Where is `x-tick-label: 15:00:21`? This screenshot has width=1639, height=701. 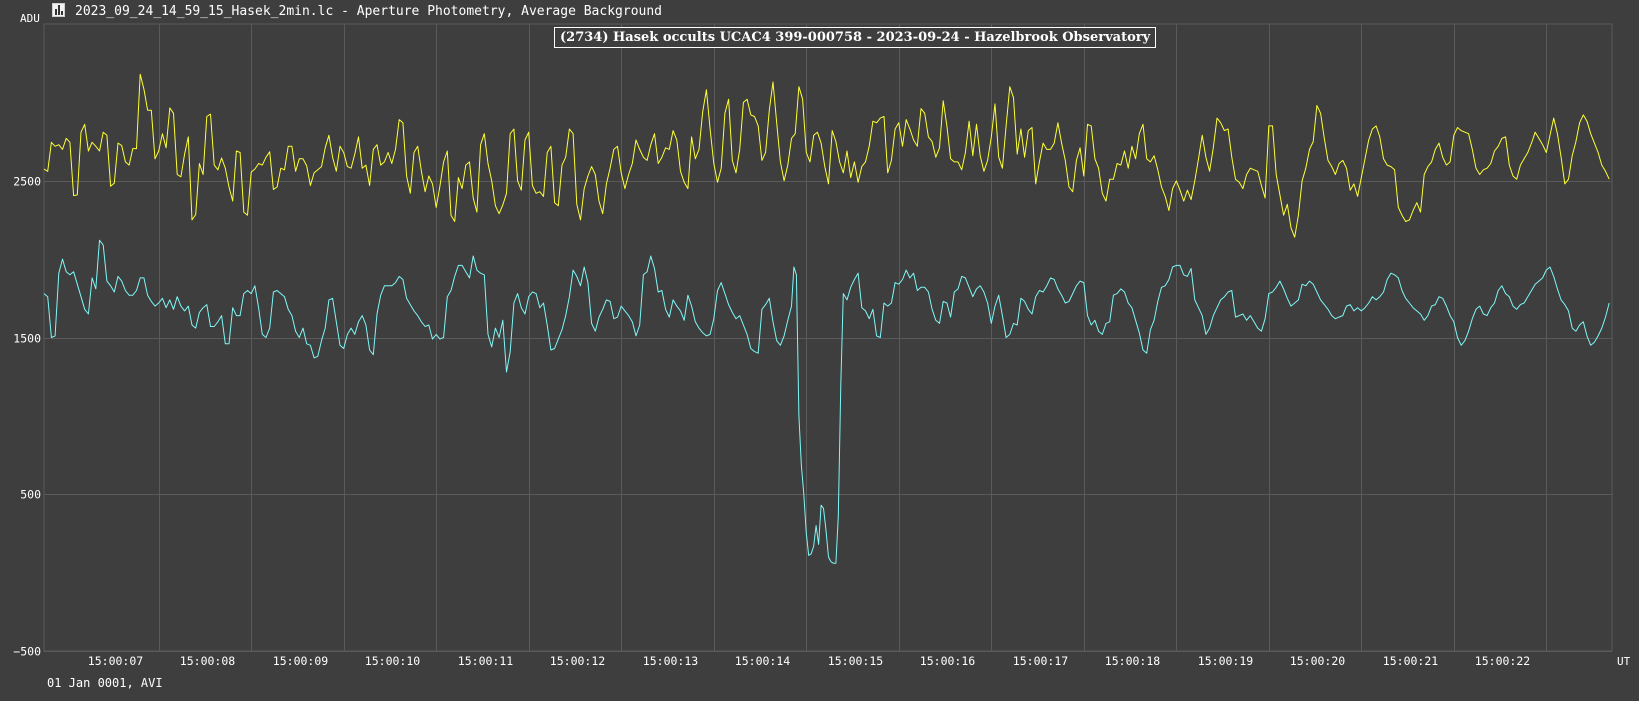
x-tick-label: 15:00:21 is located at coordinates (1410, 661).